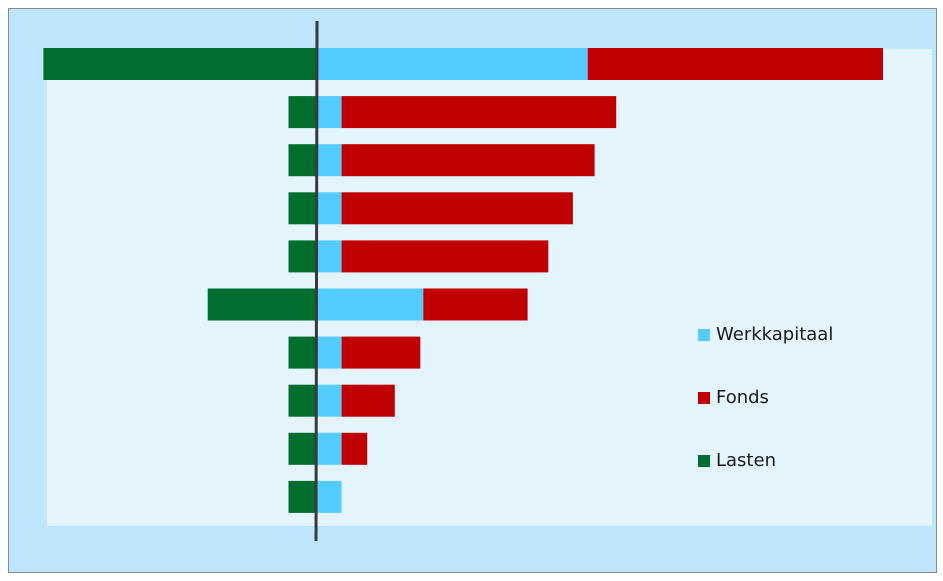 This screenshot has height=581, width=943. What do you see at coordinates (746, 460) in the screenshot?
I see `legend-label: Lasten` at bounding box center [746, 460].